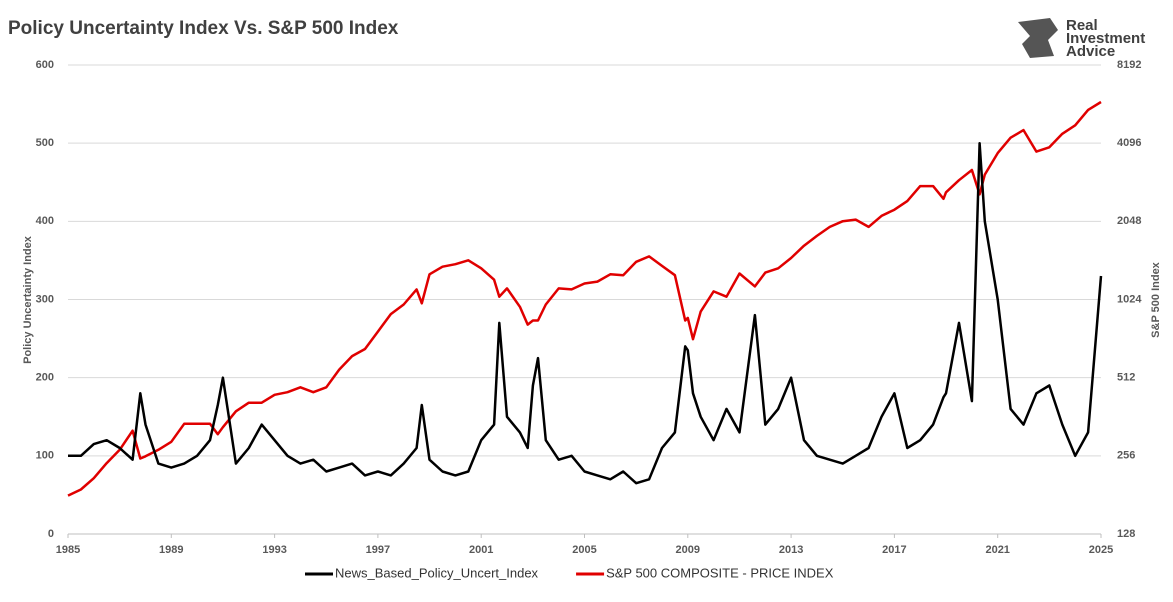  Describe the element at coordinates (171, 550) in the screenshot. I see `x-tick-label: 1989` at that location.